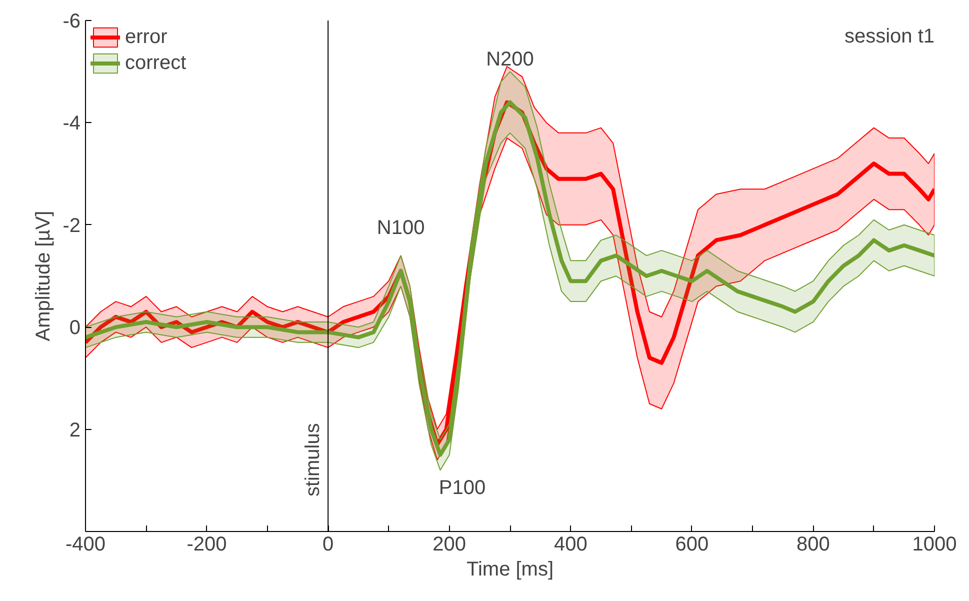 Image resolution: width=969 pixels, height=601 pixels. What do you see at coordinates (206, 545) in the screenshot?
I see `x-tick-label: -200` at bounding box center [206, 545].